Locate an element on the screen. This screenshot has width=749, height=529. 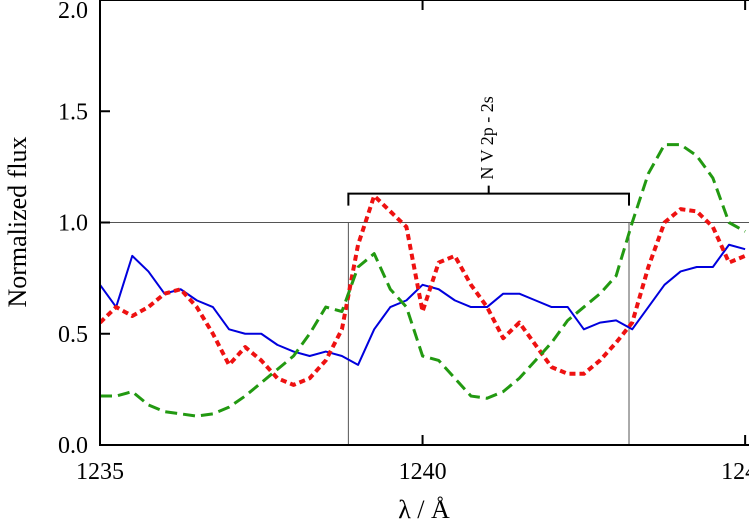
x-tick-label: 1235 is located at coordinates (100, 472).